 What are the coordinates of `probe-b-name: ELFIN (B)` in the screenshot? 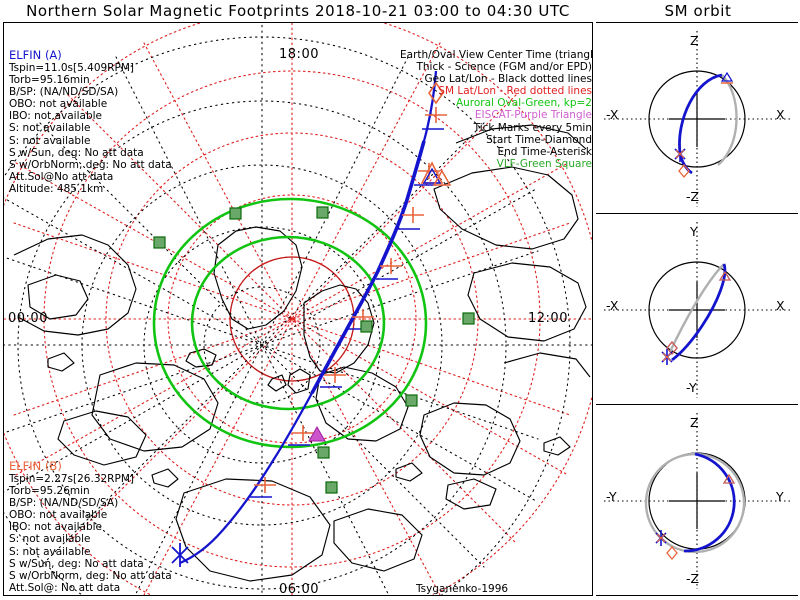 It's located at (35, 466).